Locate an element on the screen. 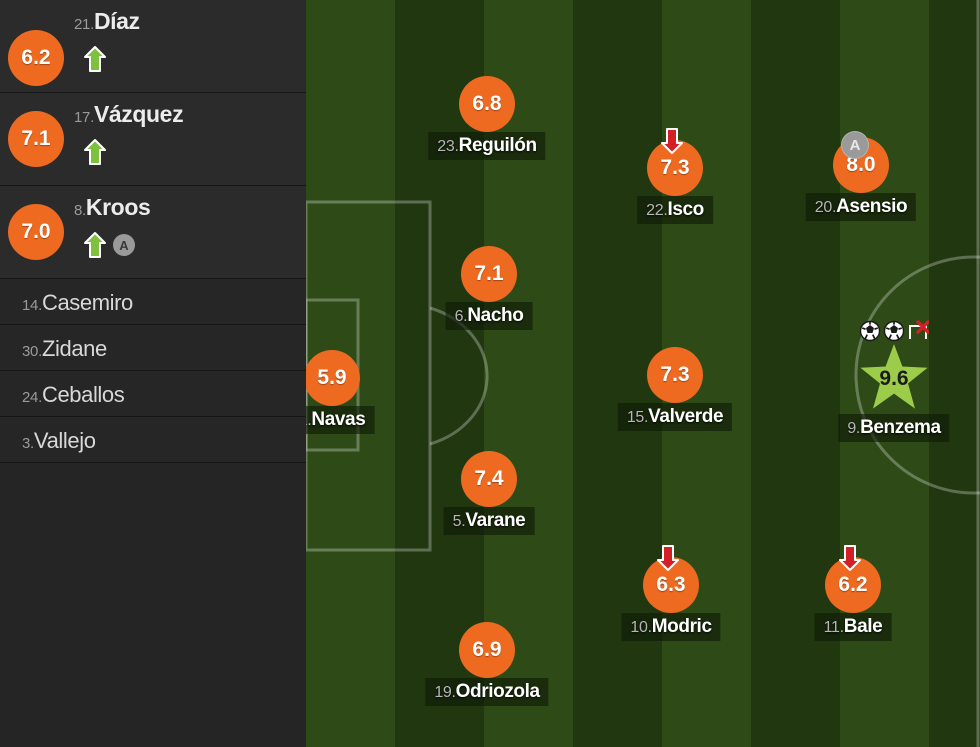  bench-rating-bubble: 6.2 is located at coordinates (36, 58).